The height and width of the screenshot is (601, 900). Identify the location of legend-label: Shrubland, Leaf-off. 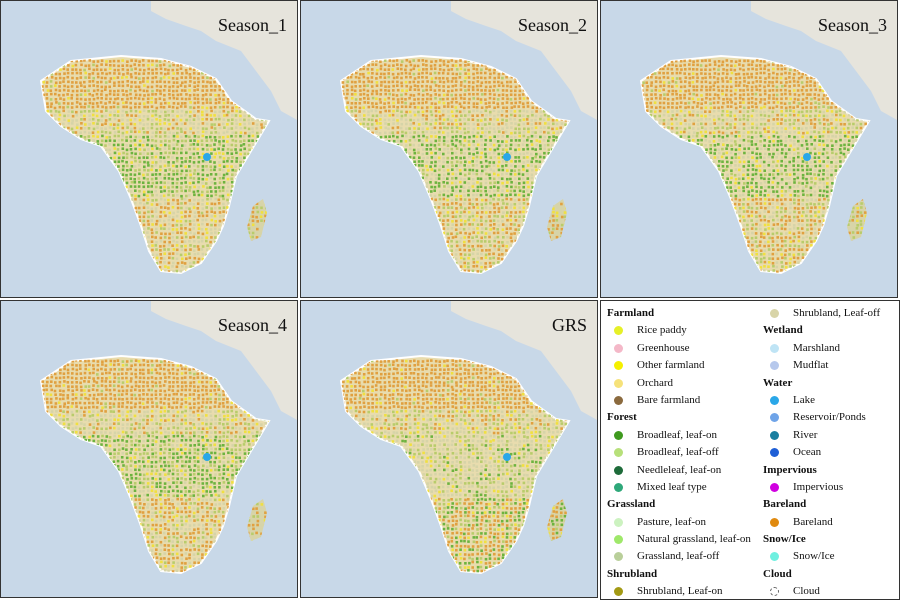
(837, 313).